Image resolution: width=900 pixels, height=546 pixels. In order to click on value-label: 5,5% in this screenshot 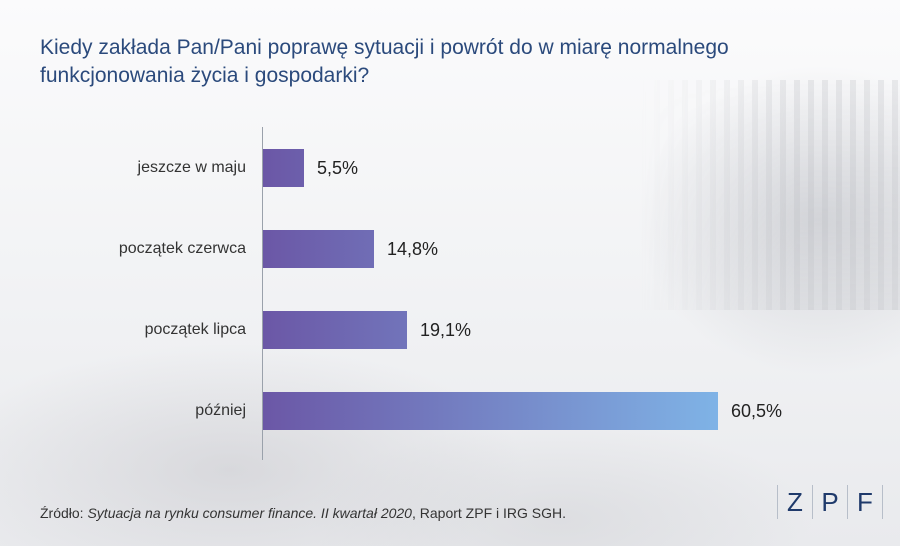, I will do `click(338, 168)`.